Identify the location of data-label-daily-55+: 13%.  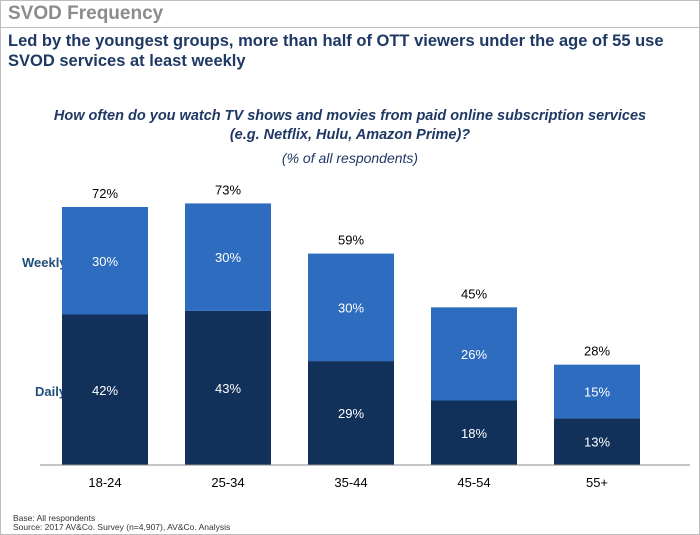
(597, 442).